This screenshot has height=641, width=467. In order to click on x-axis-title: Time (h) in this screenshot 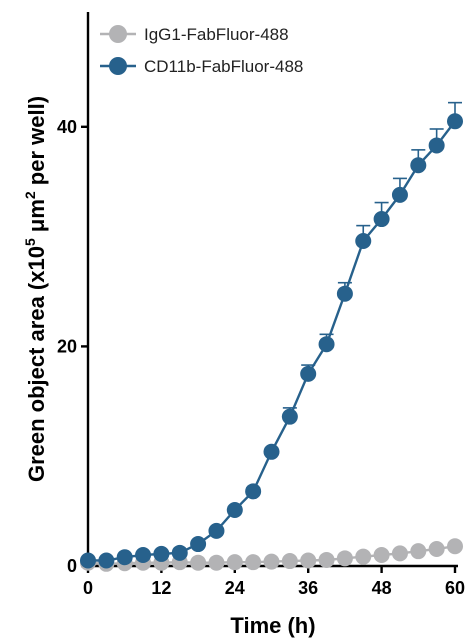, I will do `click(272, 625)`.